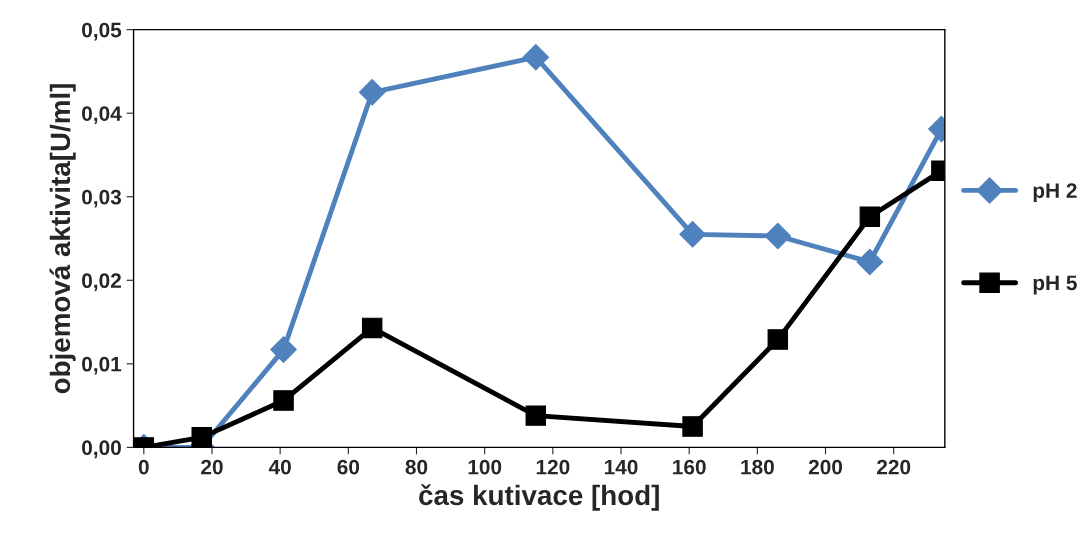 Image resolution: width=1086 pixels, height=539 pixels. What do you see at coordinates (757, 467) in the screenshot?
I see `x-tick-label: 180` at bounding box center [757, 467].